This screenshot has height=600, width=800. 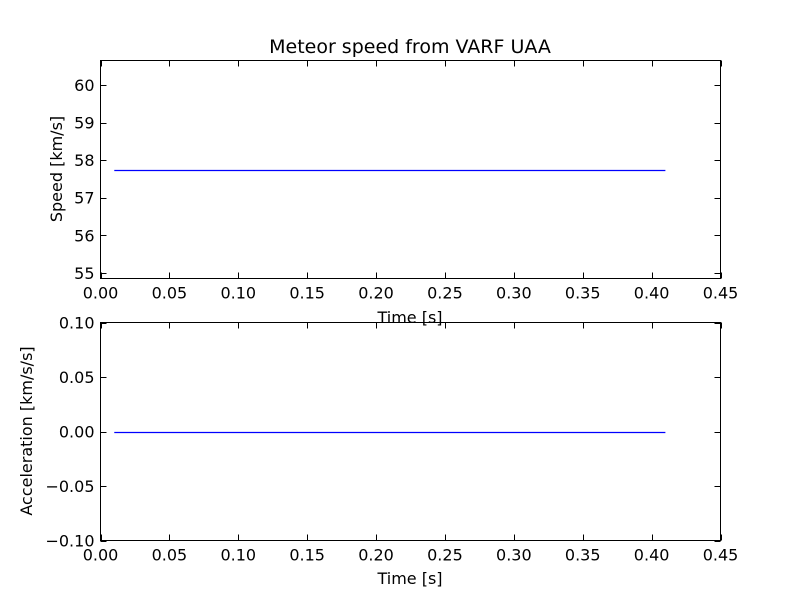 What do you see at coordinates (84, 198) in the screenshot?
I see `speed-plot-y-tick-label: 57` at bounding box center [84, 198].